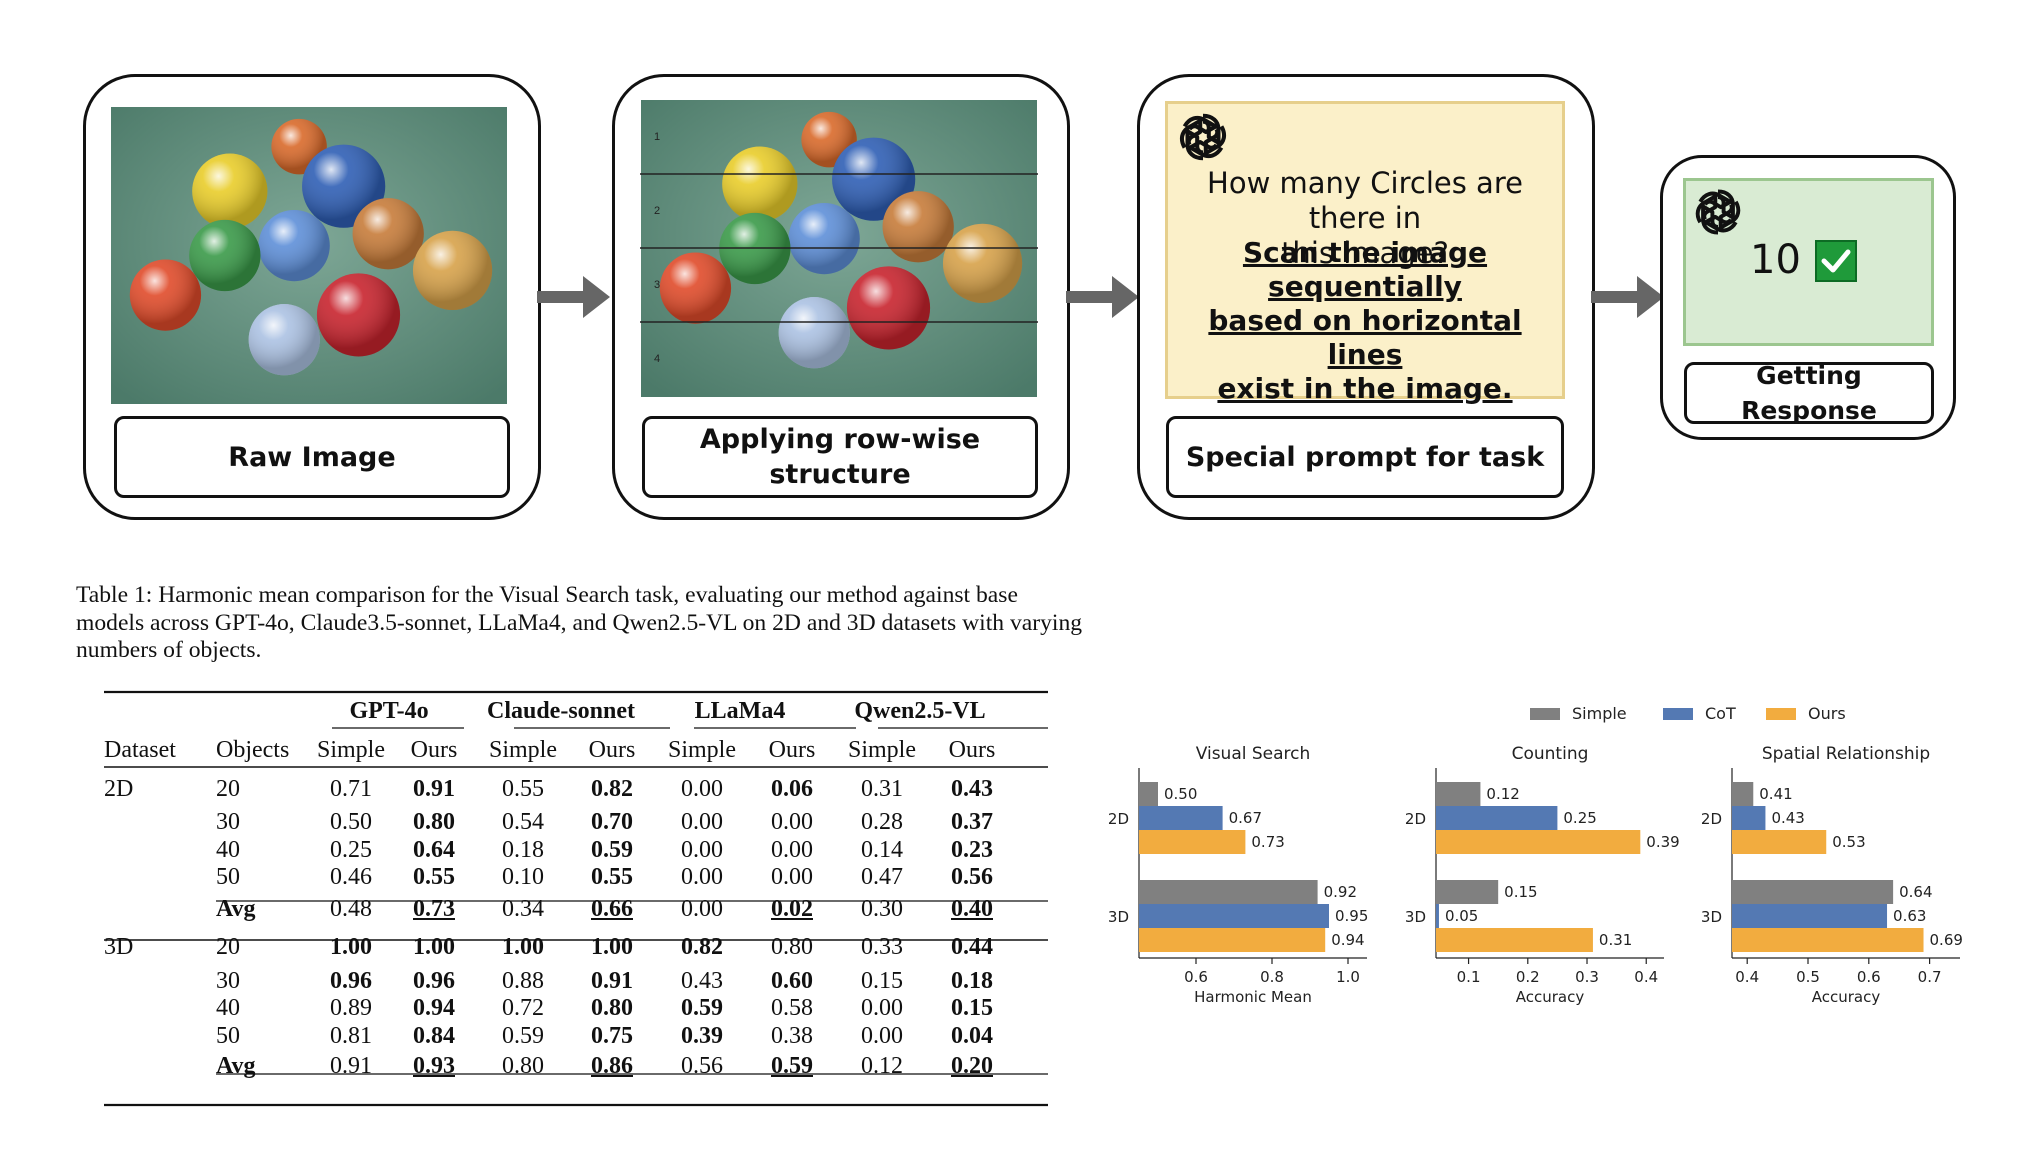 The image size is (2026, 1160). I want to click on table-cell: 0.93, so click(434, 1066).